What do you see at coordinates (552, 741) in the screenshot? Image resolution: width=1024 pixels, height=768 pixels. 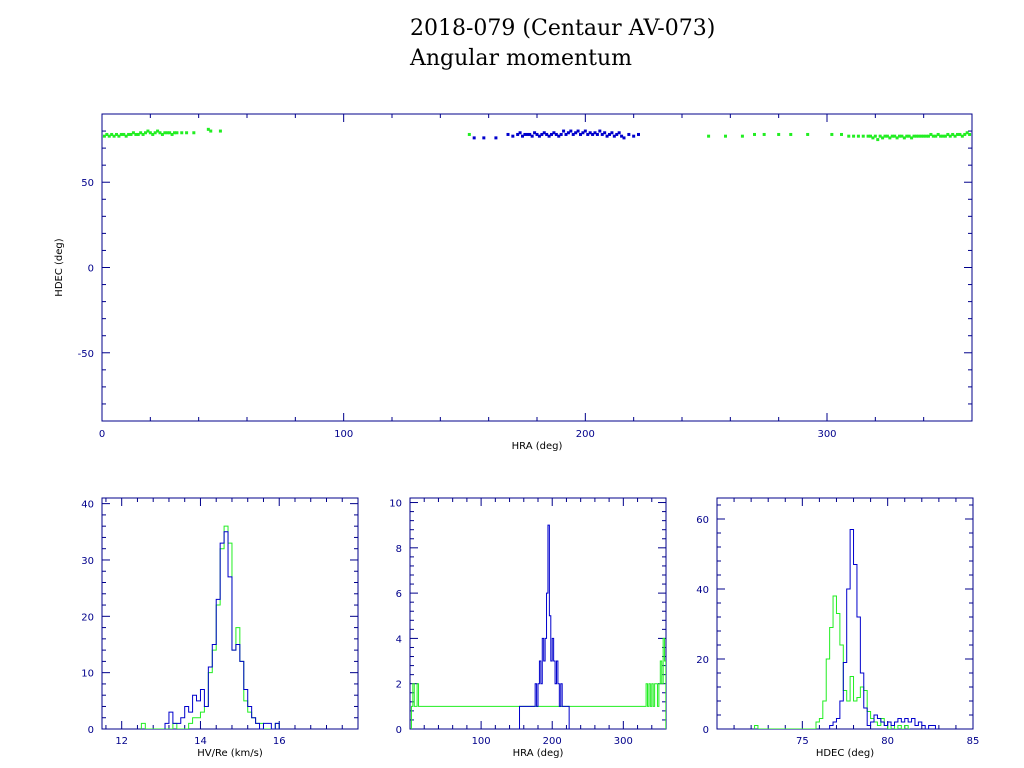 I see `x-tick-label: 200` at bounding box center [552, 741].